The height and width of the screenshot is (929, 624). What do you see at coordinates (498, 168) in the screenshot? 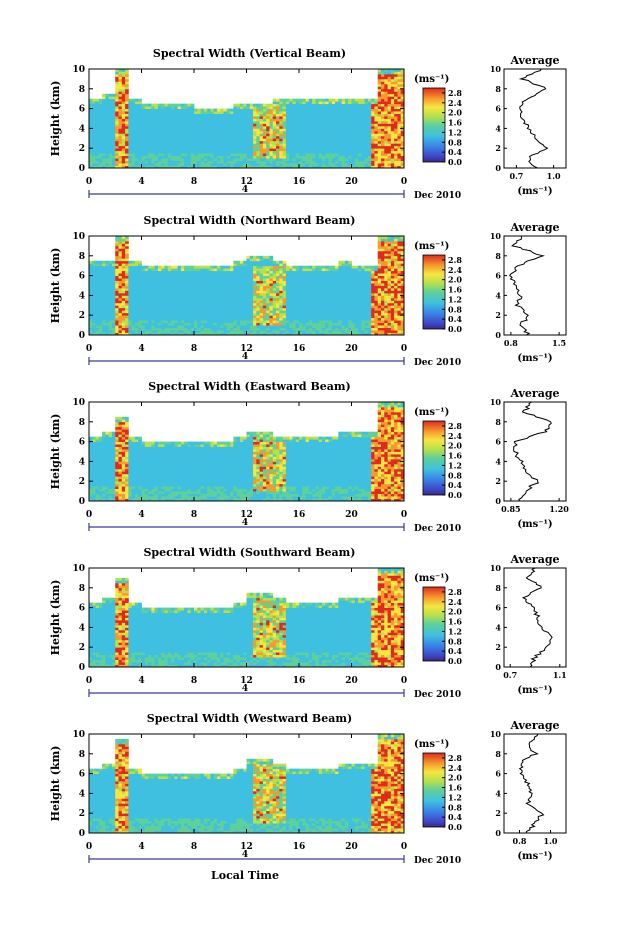
I see `average-y-tick-label: 0` at bounding box center [498, 168].